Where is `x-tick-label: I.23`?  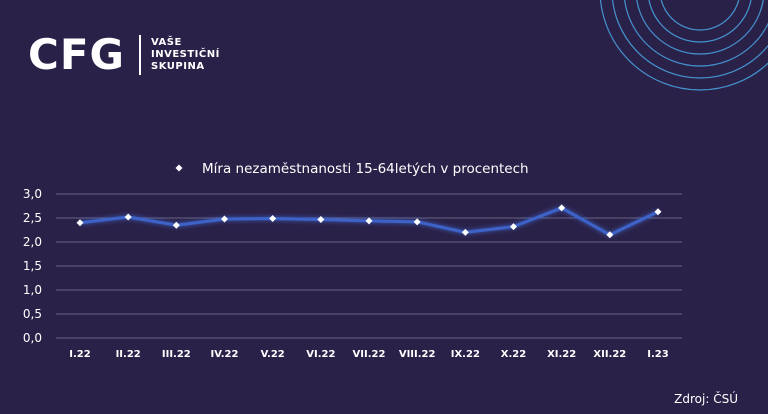 x-tick-label: I.23 is located at coordinates (657, 354).